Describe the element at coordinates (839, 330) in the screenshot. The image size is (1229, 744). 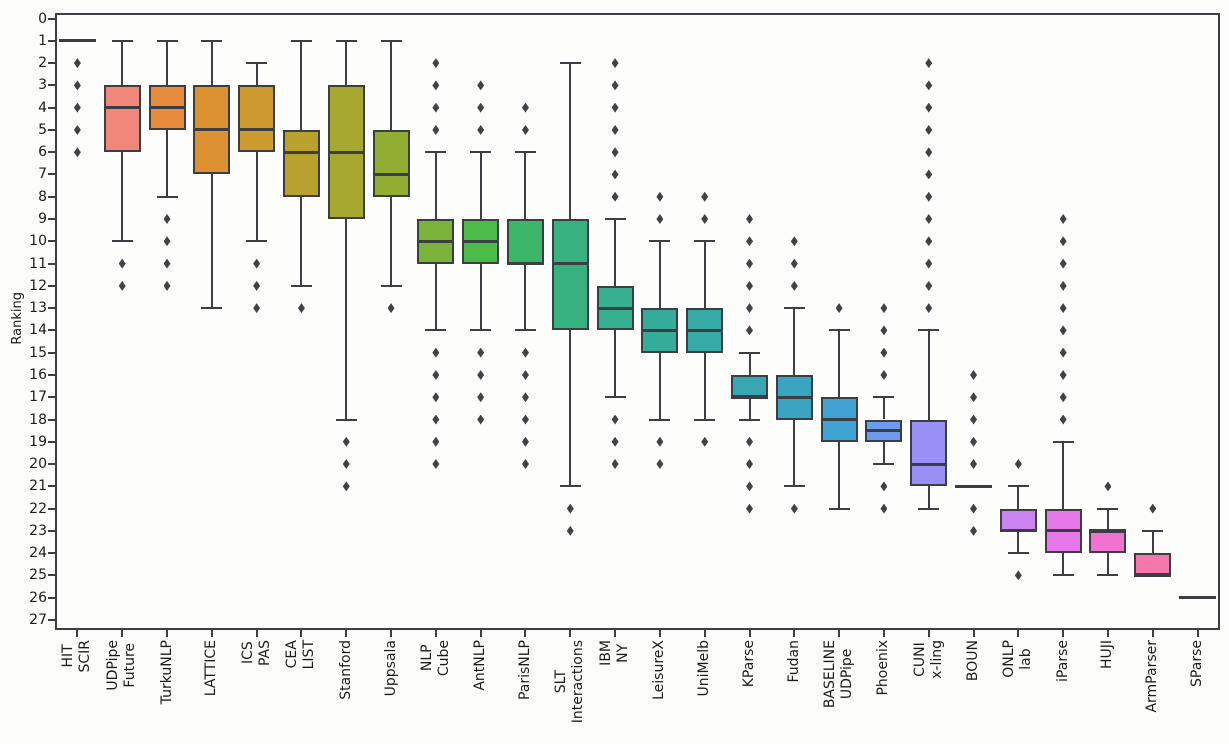
I see `upper-whisker-cap-baseline-udpipe` at that location.